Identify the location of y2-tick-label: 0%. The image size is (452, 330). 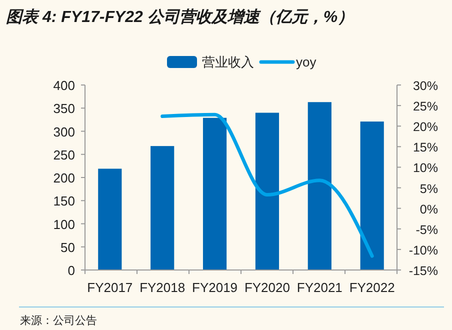
(429, 209).